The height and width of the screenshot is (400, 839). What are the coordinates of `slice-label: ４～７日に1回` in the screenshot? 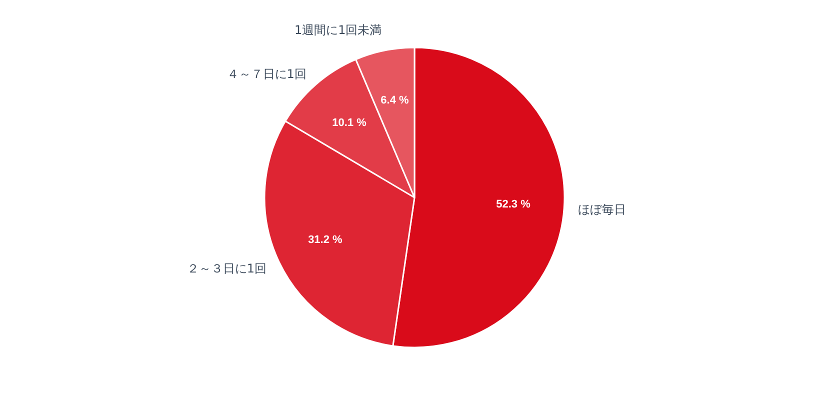 It's located at (266, 74).